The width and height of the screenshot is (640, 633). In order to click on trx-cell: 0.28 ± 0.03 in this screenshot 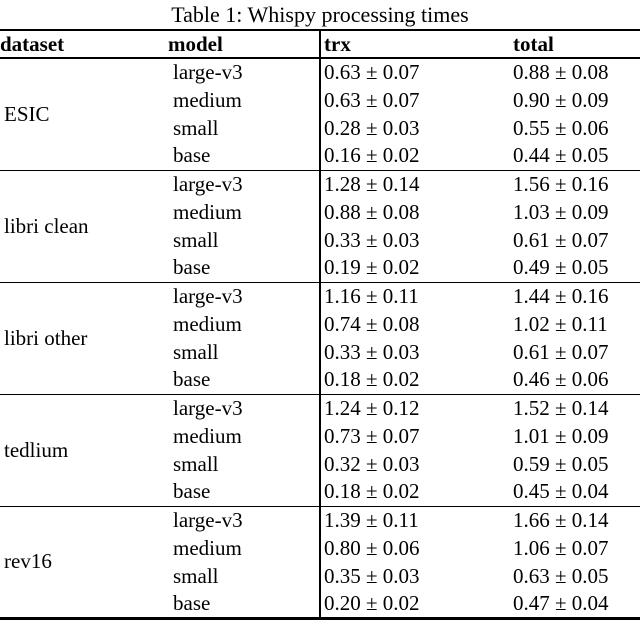, I will do `click(414, 128)`.